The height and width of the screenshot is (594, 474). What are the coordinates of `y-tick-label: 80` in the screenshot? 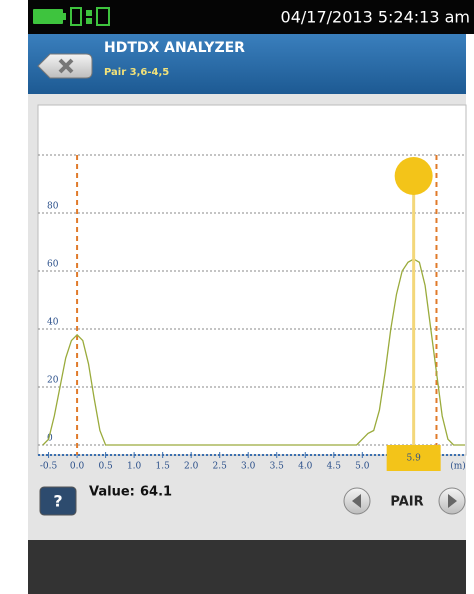 It's located at (53, 207).